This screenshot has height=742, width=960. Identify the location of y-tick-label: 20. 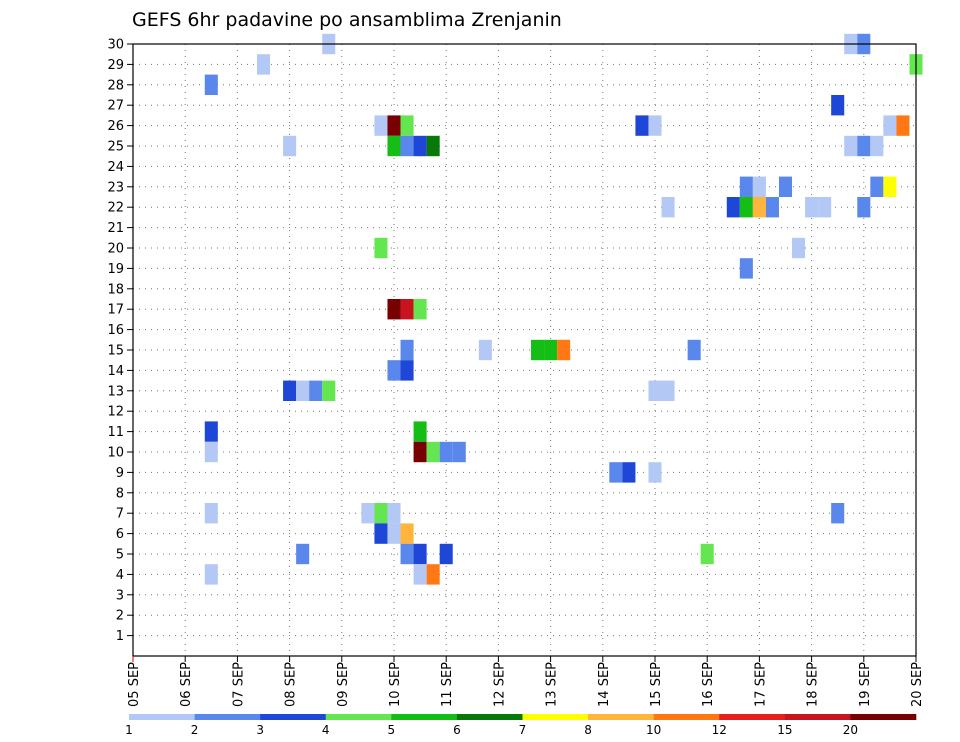
(115, 249).